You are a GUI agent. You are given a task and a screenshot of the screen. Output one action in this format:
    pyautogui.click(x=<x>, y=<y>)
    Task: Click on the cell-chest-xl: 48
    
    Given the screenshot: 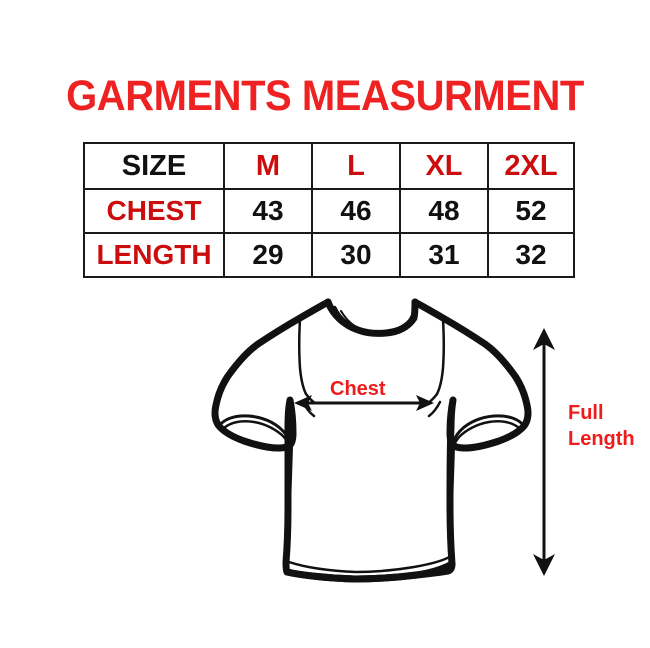 What is the action you would take?
    pyautogui.click(x=444, y=211)
    